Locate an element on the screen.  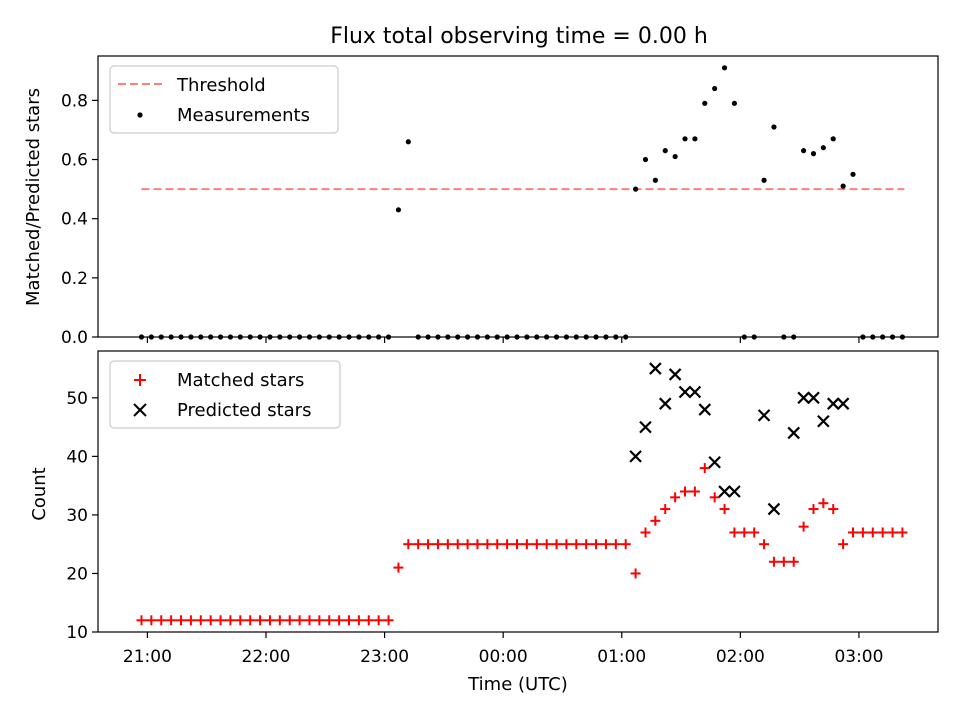
predicted-legend-label: Predicted stars is located at coordinates (244, 410).